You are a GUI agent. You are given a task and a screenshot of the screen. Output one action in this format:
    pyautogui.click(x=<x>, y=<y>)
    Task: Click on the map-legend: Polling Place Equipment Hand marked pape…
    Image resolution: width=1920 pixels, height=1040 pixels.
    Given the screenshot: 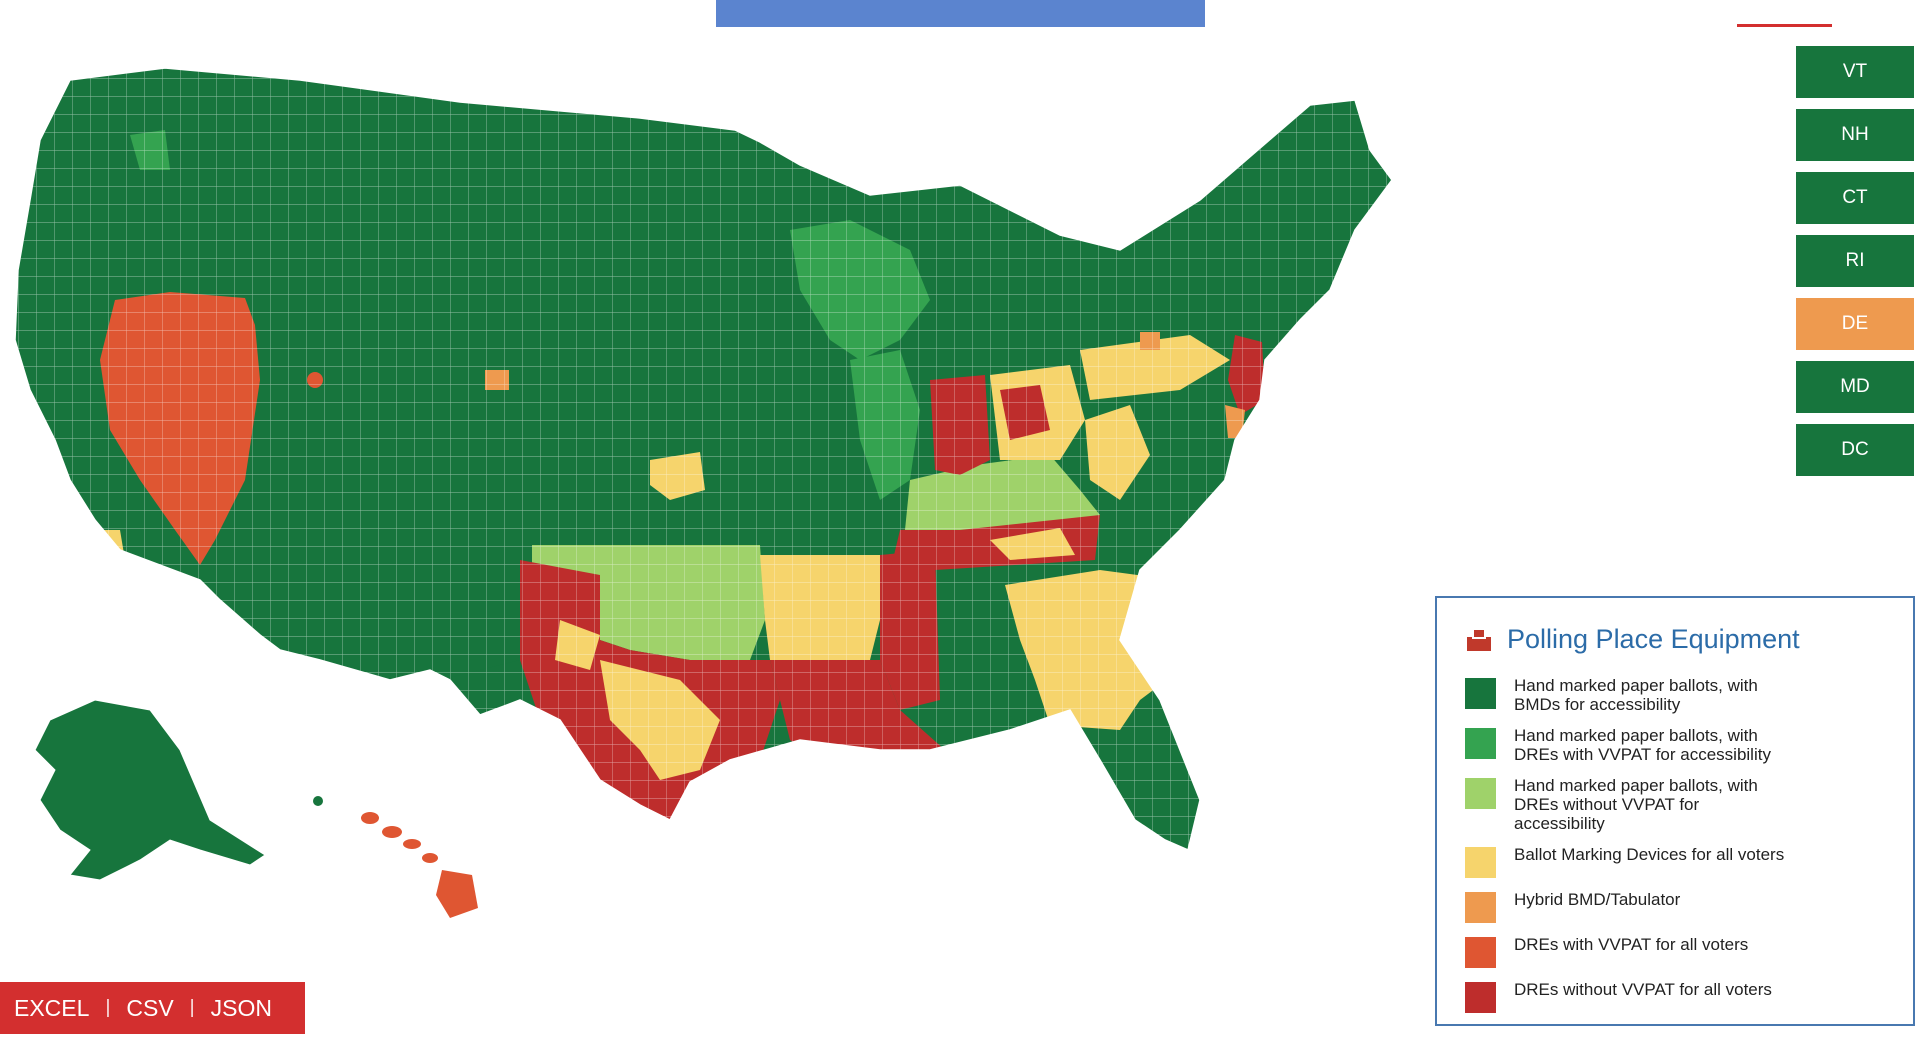 What is the action you would take?
    pyautogui.click(x=1675, y=811)
    